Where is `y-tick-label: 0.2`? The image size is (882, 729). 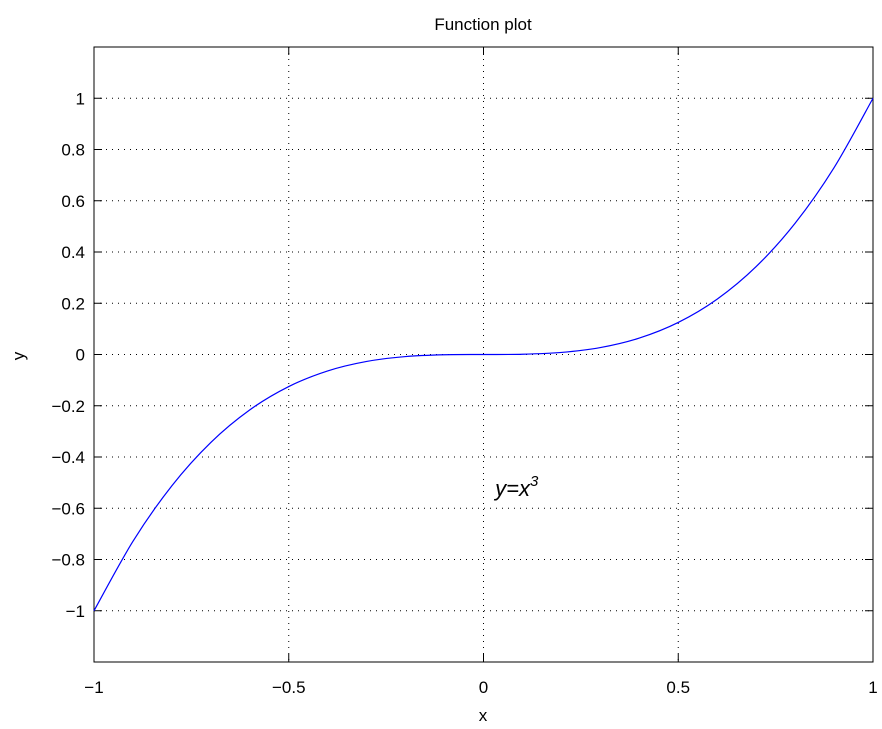
y-tick-label: 0.2 is located at coordinates (73, 303).